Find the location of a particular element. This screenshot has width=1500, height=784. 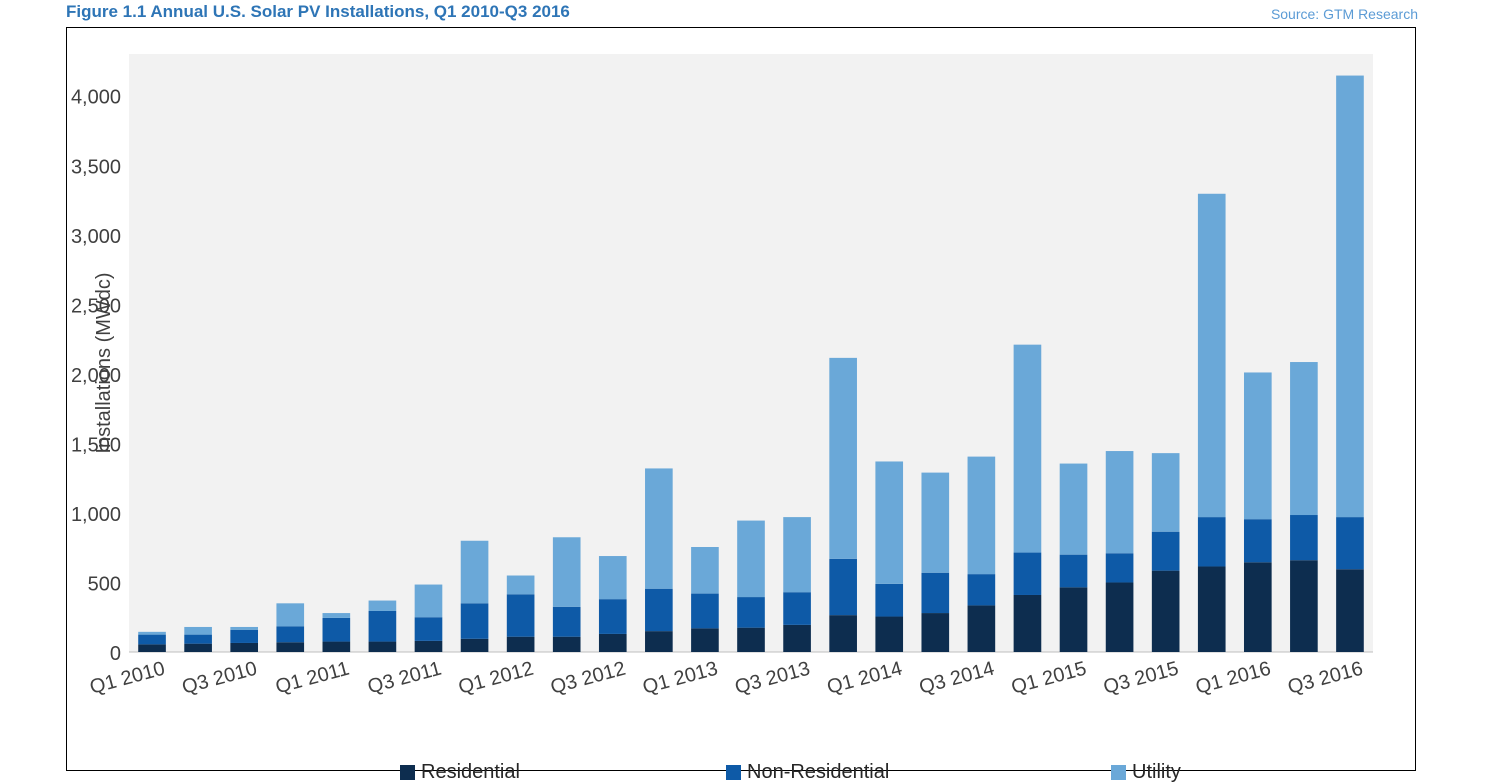

bar-residential-q1-2011 is located at coordinates (336, 646).